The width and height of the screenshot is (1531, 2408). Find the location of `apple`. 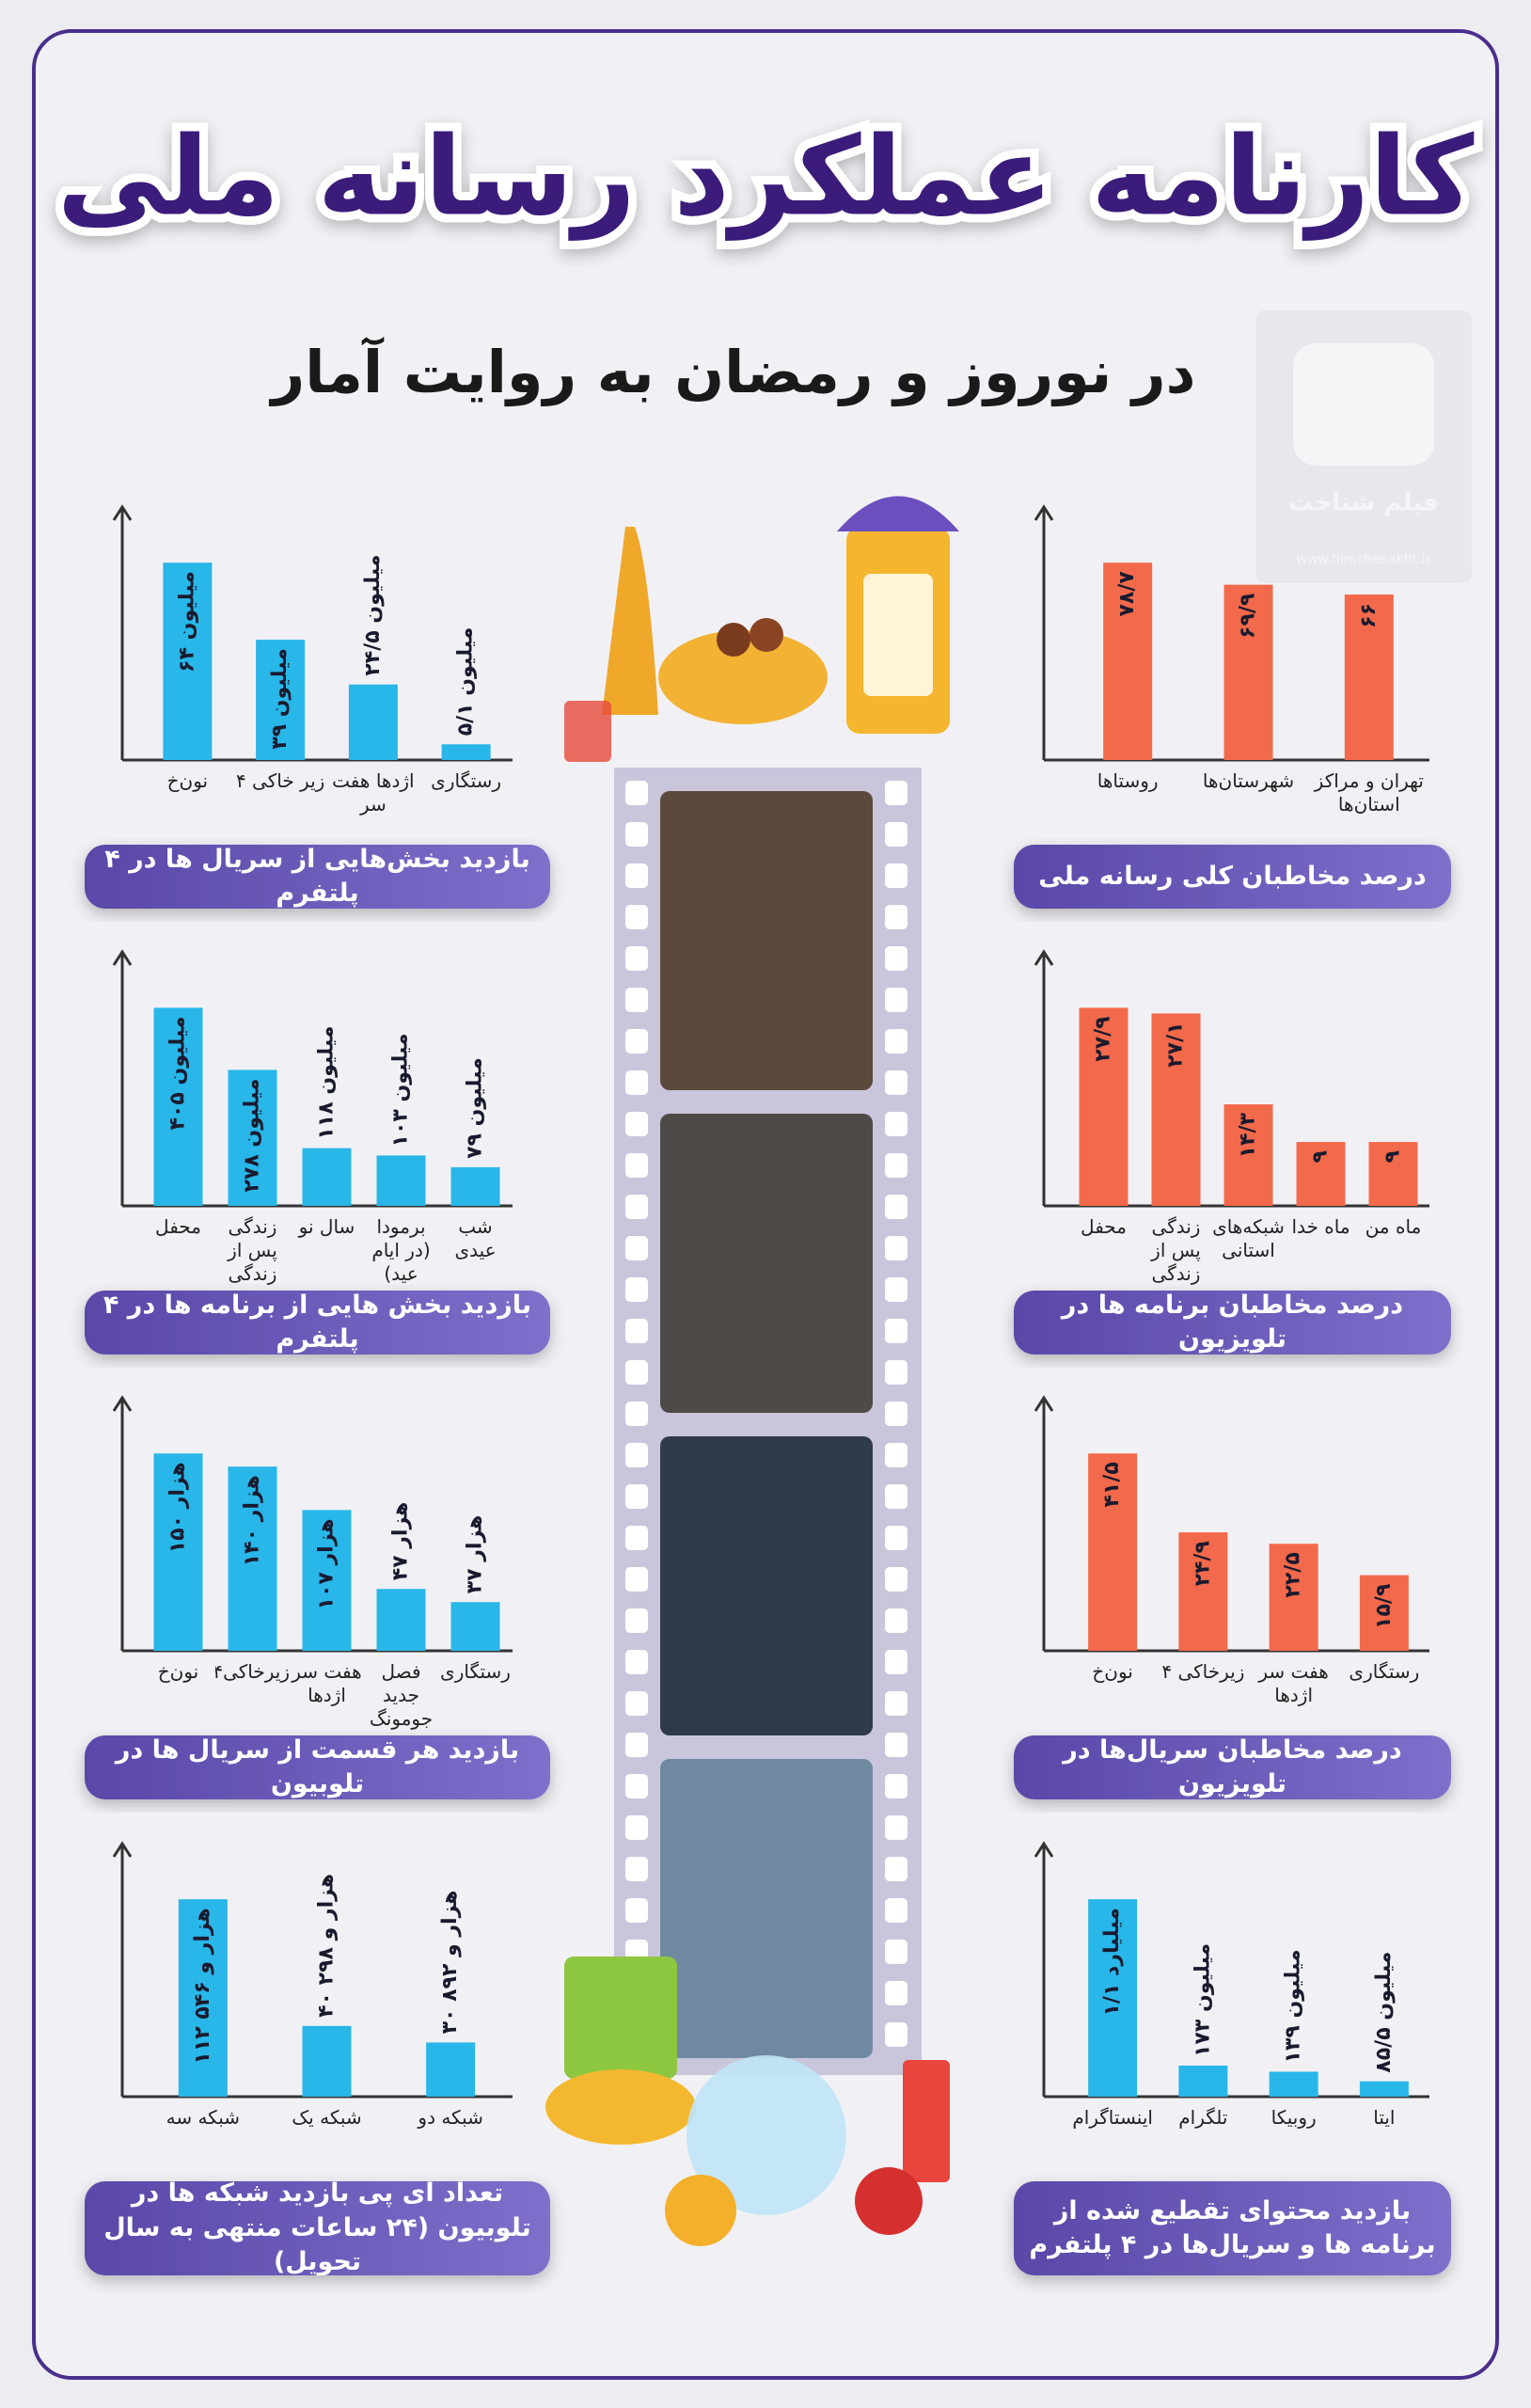

apple is located at coordinates (889, 2201).